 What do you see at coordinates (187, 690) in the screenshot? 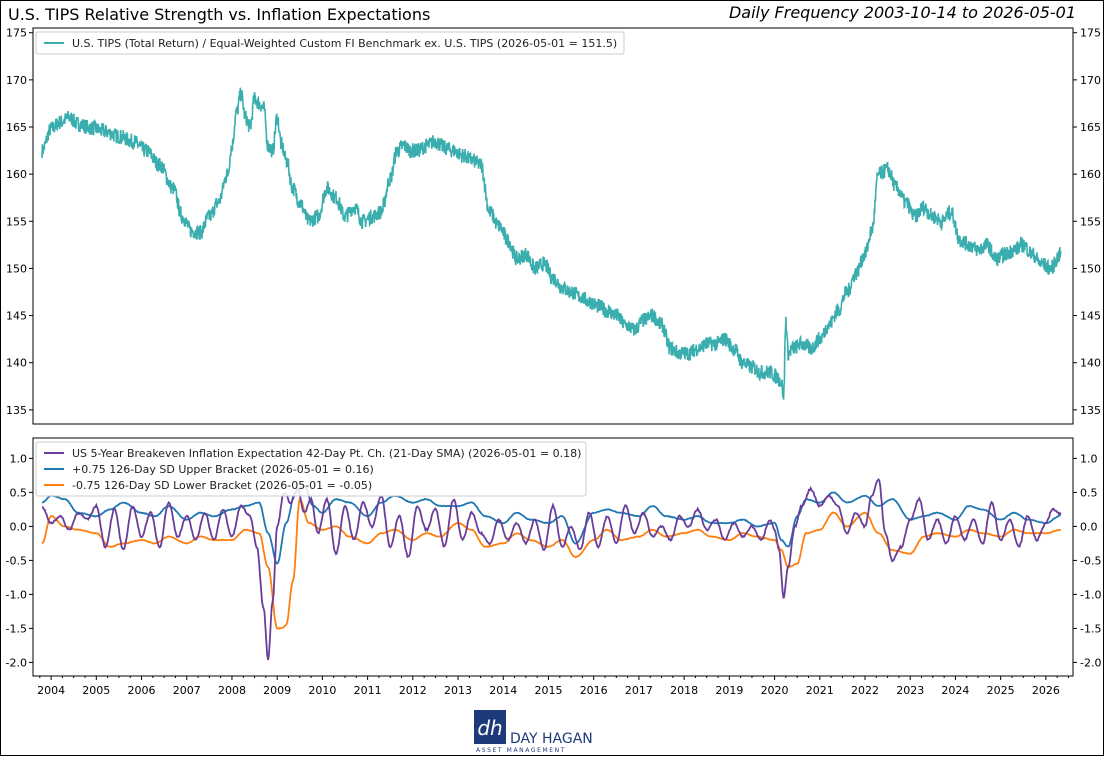
I see `xtick-label: 2007` at bounding box center [187, 690].